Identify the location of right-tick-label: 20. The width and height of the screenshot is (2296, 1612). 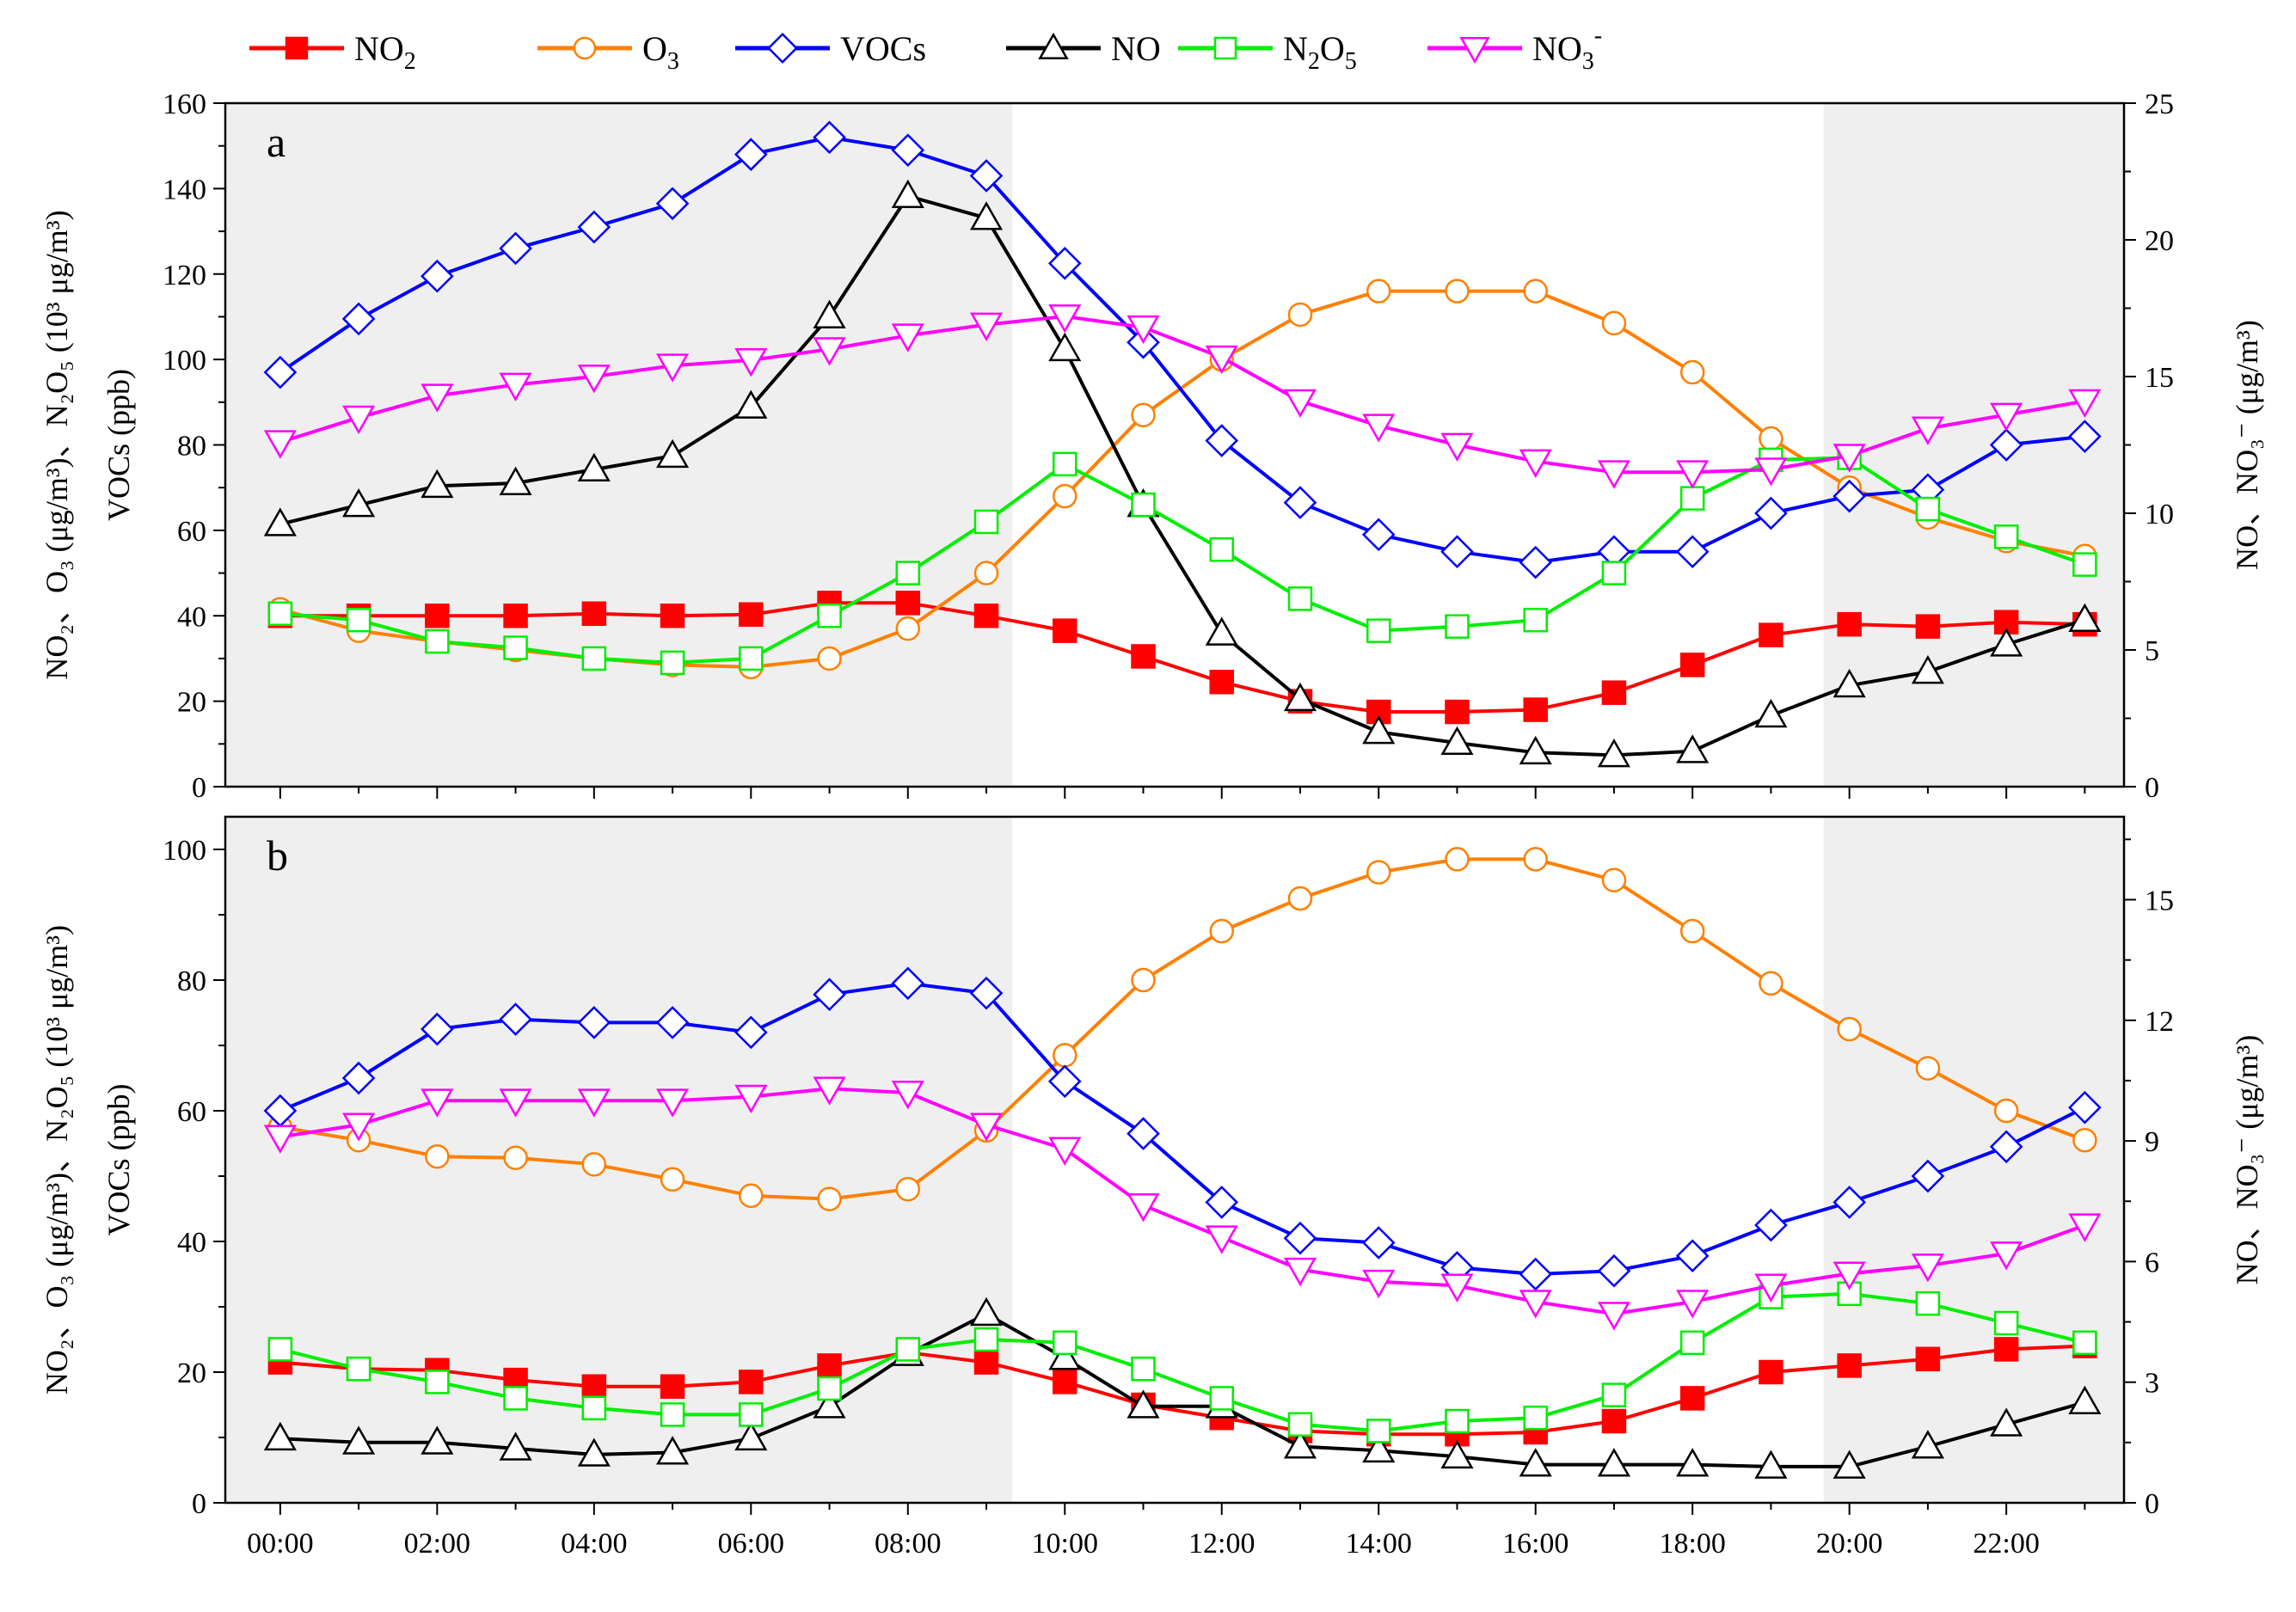
(2159, 241).